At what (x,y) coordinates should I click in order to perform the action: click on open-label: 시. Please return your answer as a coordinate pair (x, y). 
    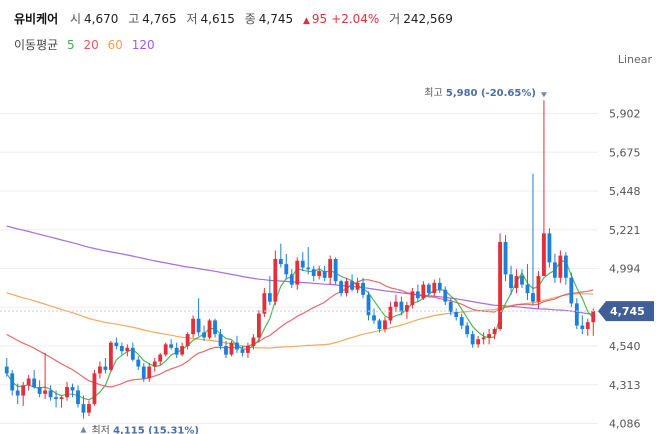
    Looking at the image, I should click on (76, 19).